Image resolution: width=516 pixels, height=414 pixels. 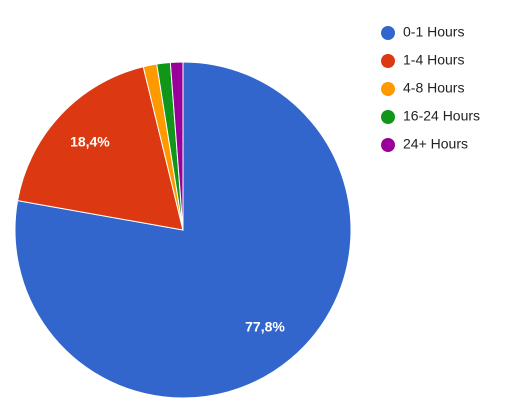 What do you see at coordinates (433, 60) in the screenshot?
I see `legend-label: 1-4 Hours` at bounding box center [433, 60].